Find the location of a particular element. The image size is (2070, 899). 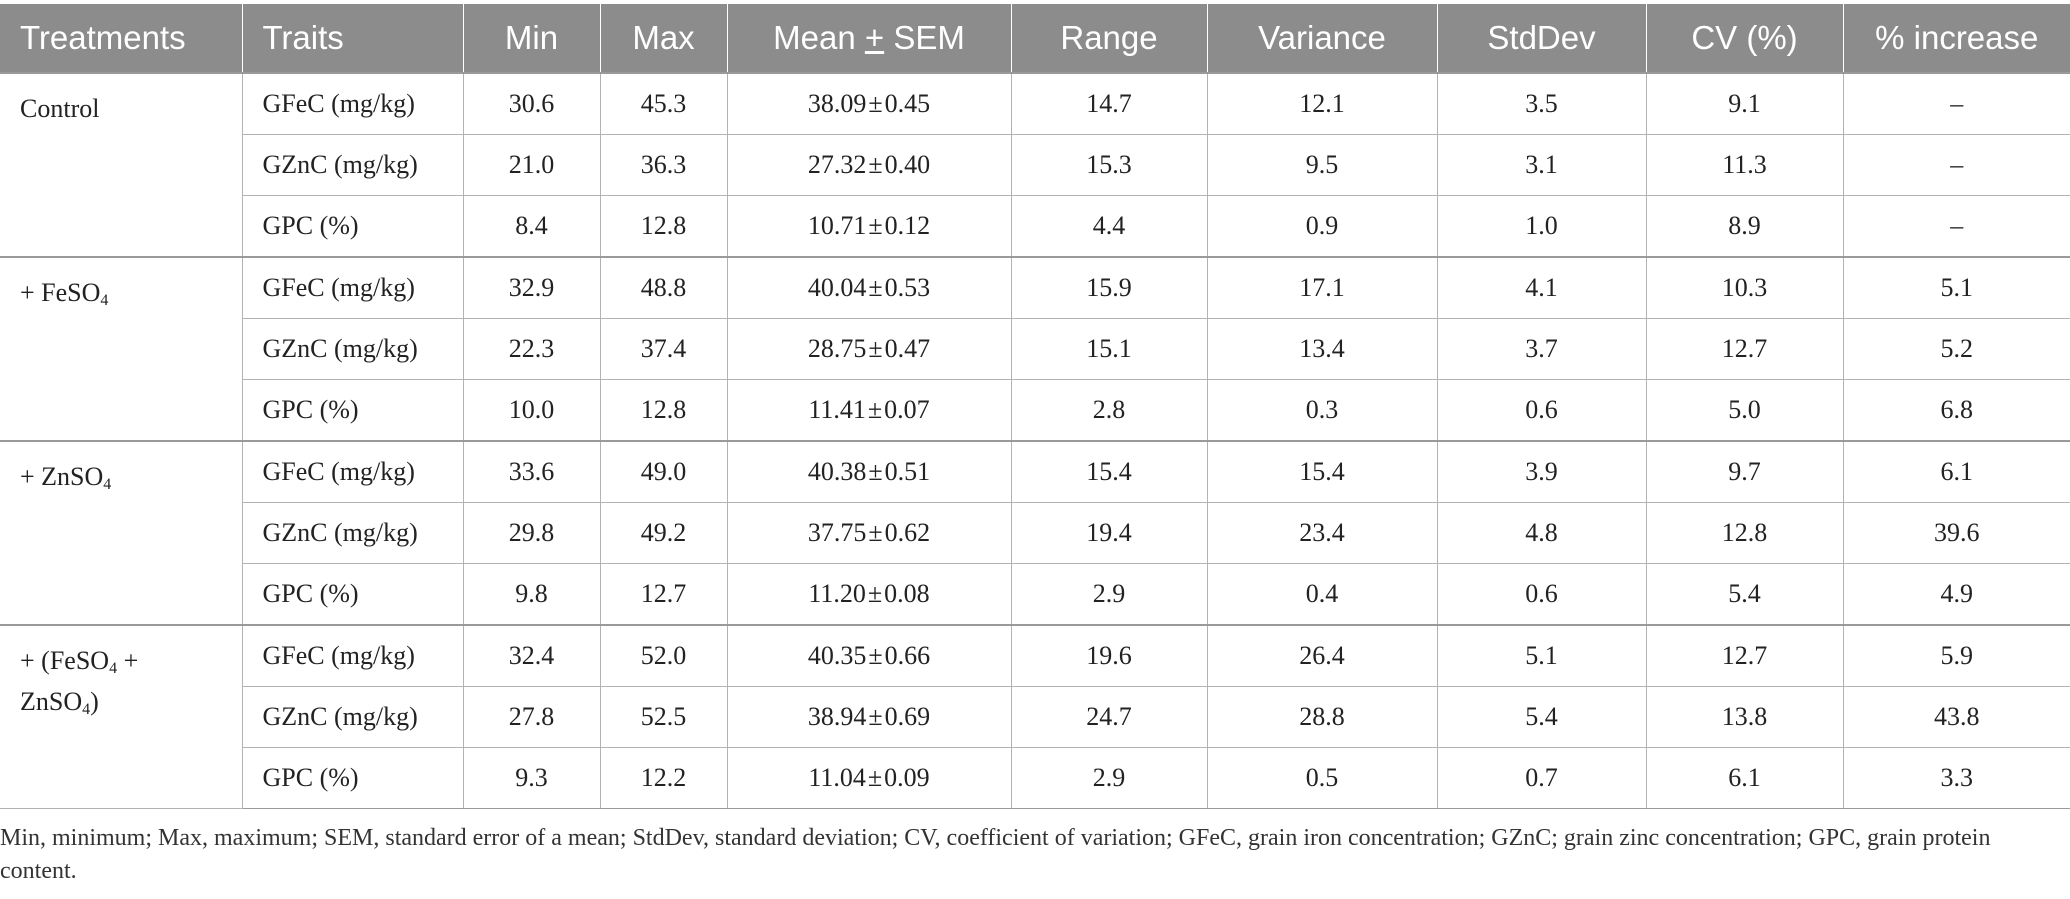

mean-value: 40.35 is located at coordinates (837, 655).